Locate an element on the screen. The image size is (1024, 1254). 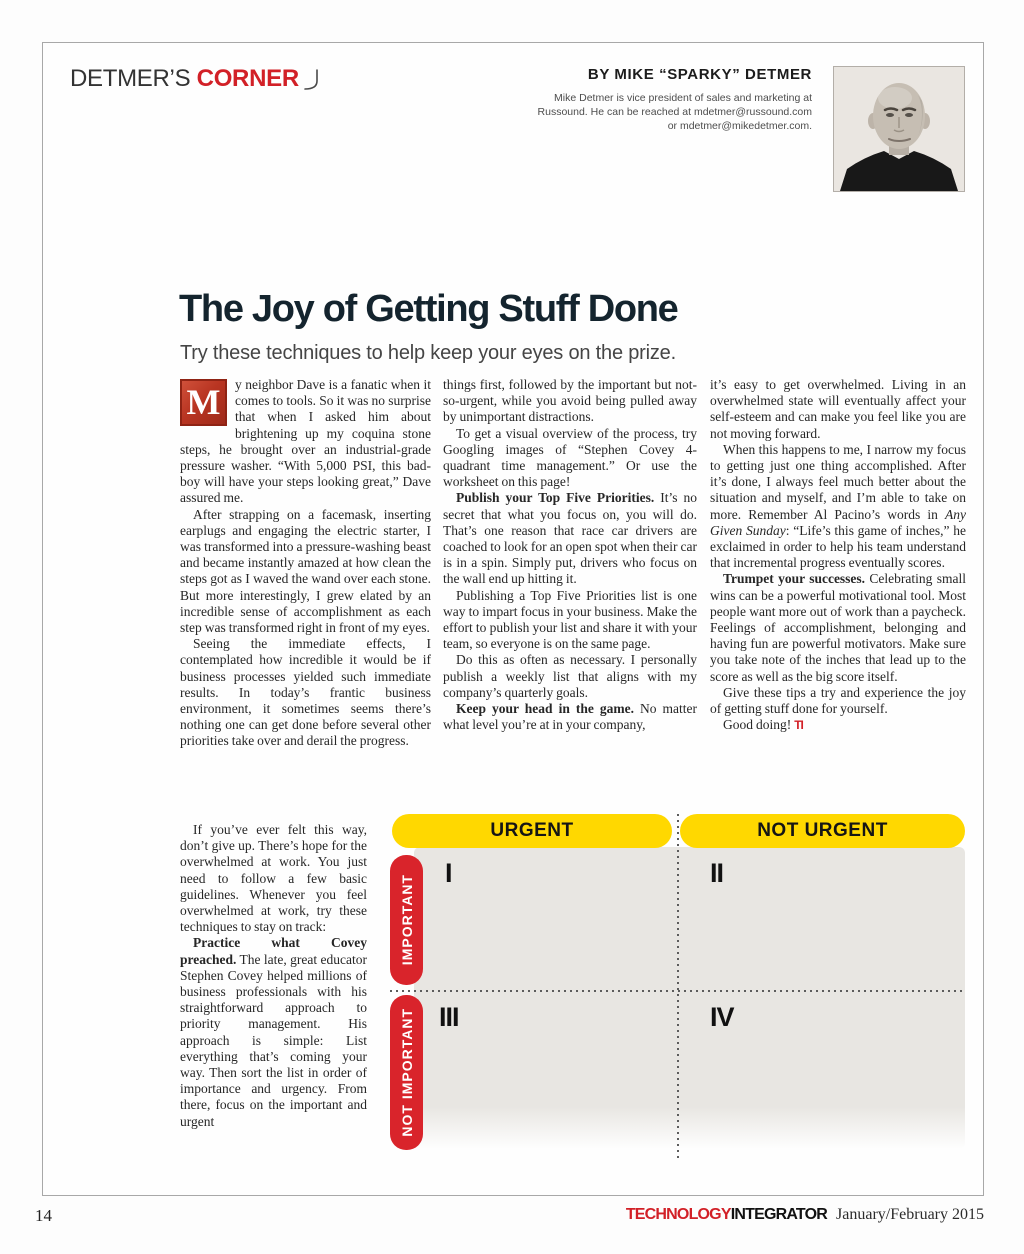
corner-curve-icon is located at coordinates (312, 83).